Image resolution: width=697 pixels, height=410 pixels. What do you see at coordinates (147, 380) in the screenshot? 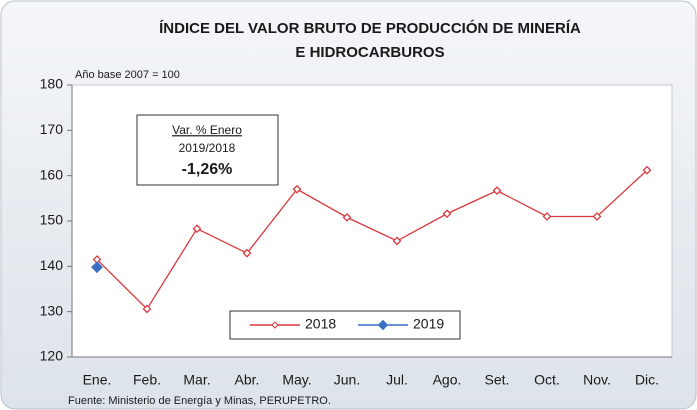
I see `x-tick-label: Feb.` at bounding box center [147, 380].